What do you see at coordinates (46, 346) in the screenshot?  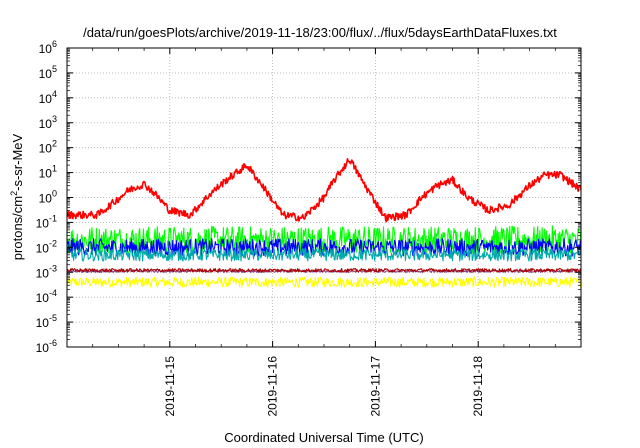 I see `y-tick-label: 10⁻⁶` at bounding box center [46, 346].